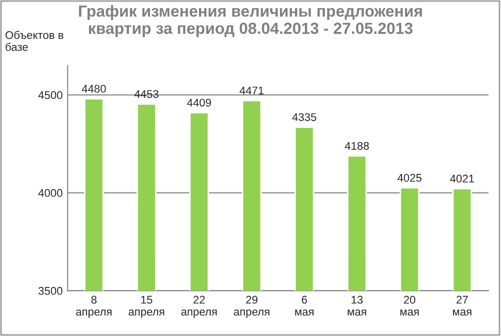 This screenshot has height=336, width=501. Describe the element at coordinates (94, 307) in the screenshot. I see `x-tick-label: 8 апреля` at that location.